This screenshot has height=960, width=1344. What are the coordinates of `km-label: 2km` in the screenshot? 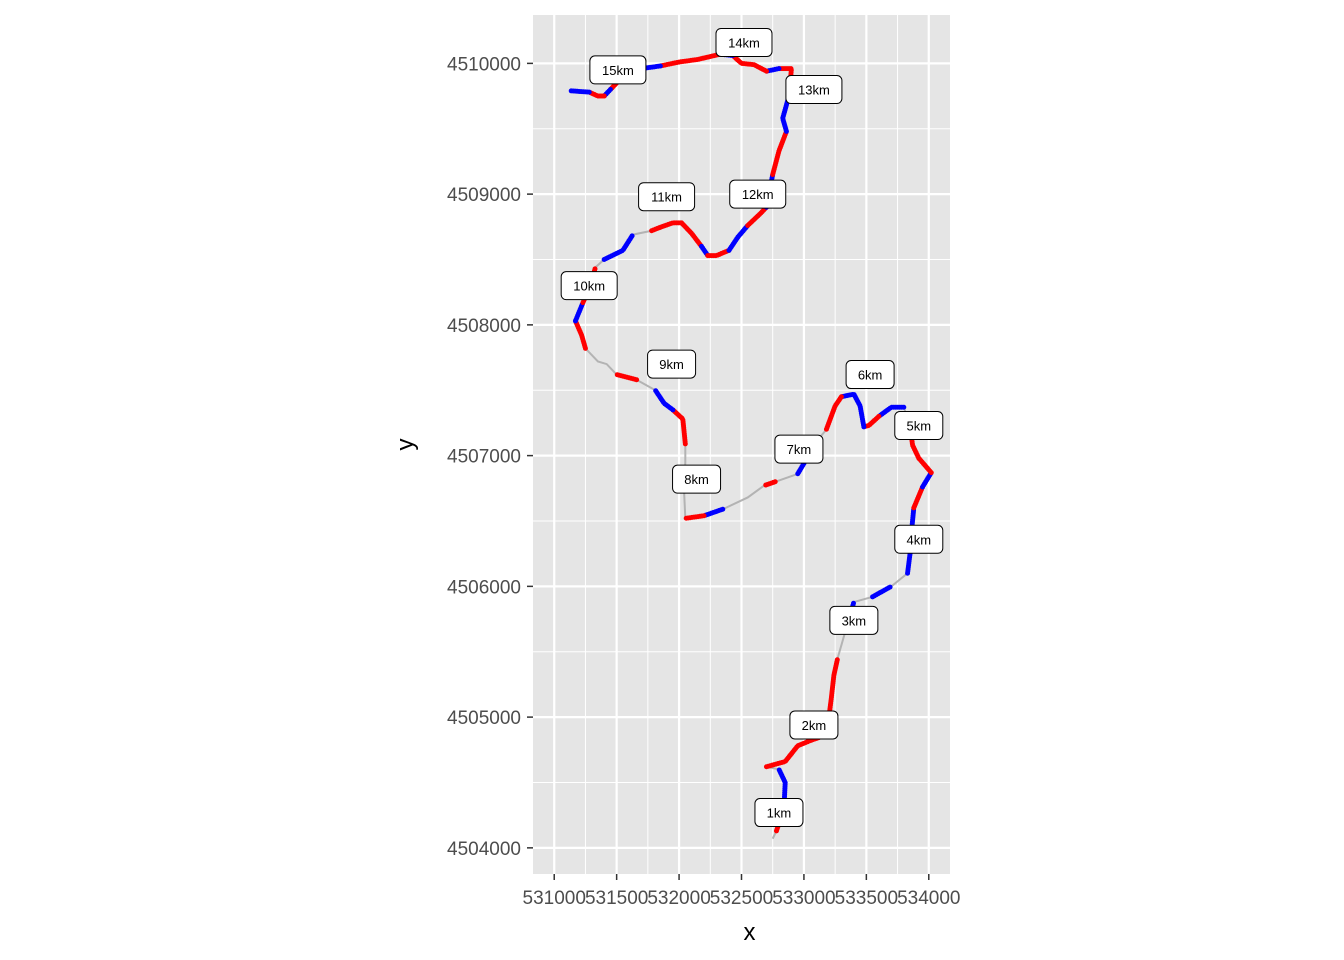 It's located at (814, 725).